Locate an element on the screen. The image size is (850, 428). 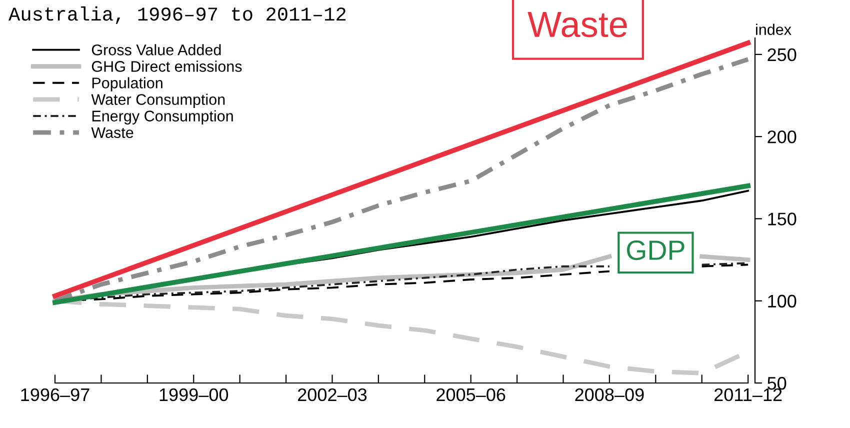
y-tick-label: 50 is located at coordinates (777, 383).